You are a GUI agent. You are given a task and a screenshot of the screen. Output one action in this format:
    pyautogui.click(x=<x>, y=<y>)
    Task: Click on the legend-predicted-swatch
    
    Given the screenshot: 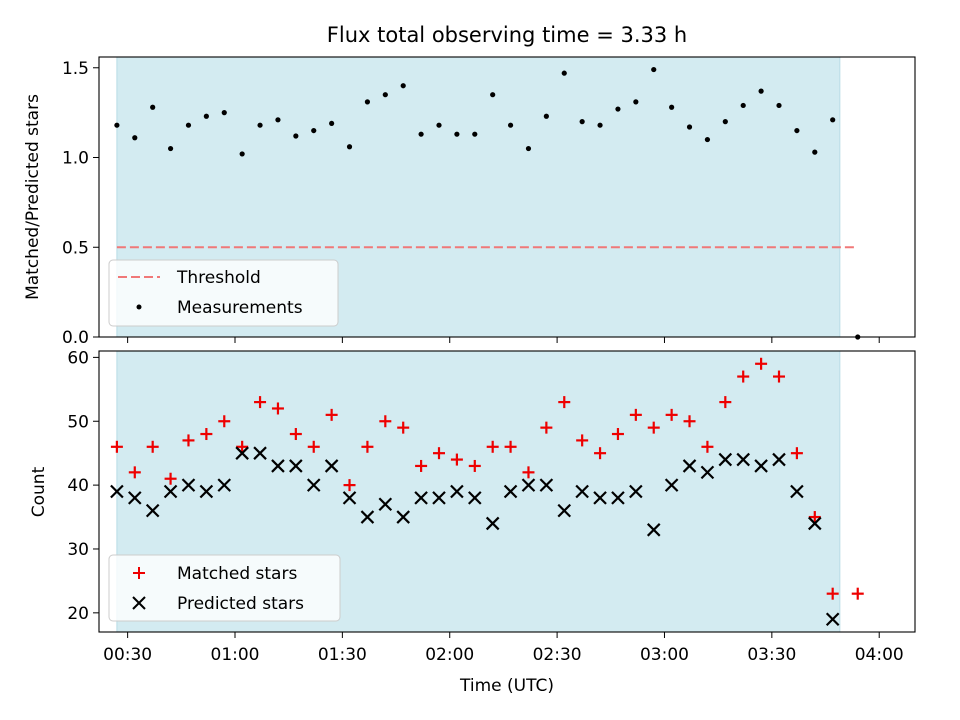 What is the action you would take?
    pyautogui.click(x=139, y=603)
    